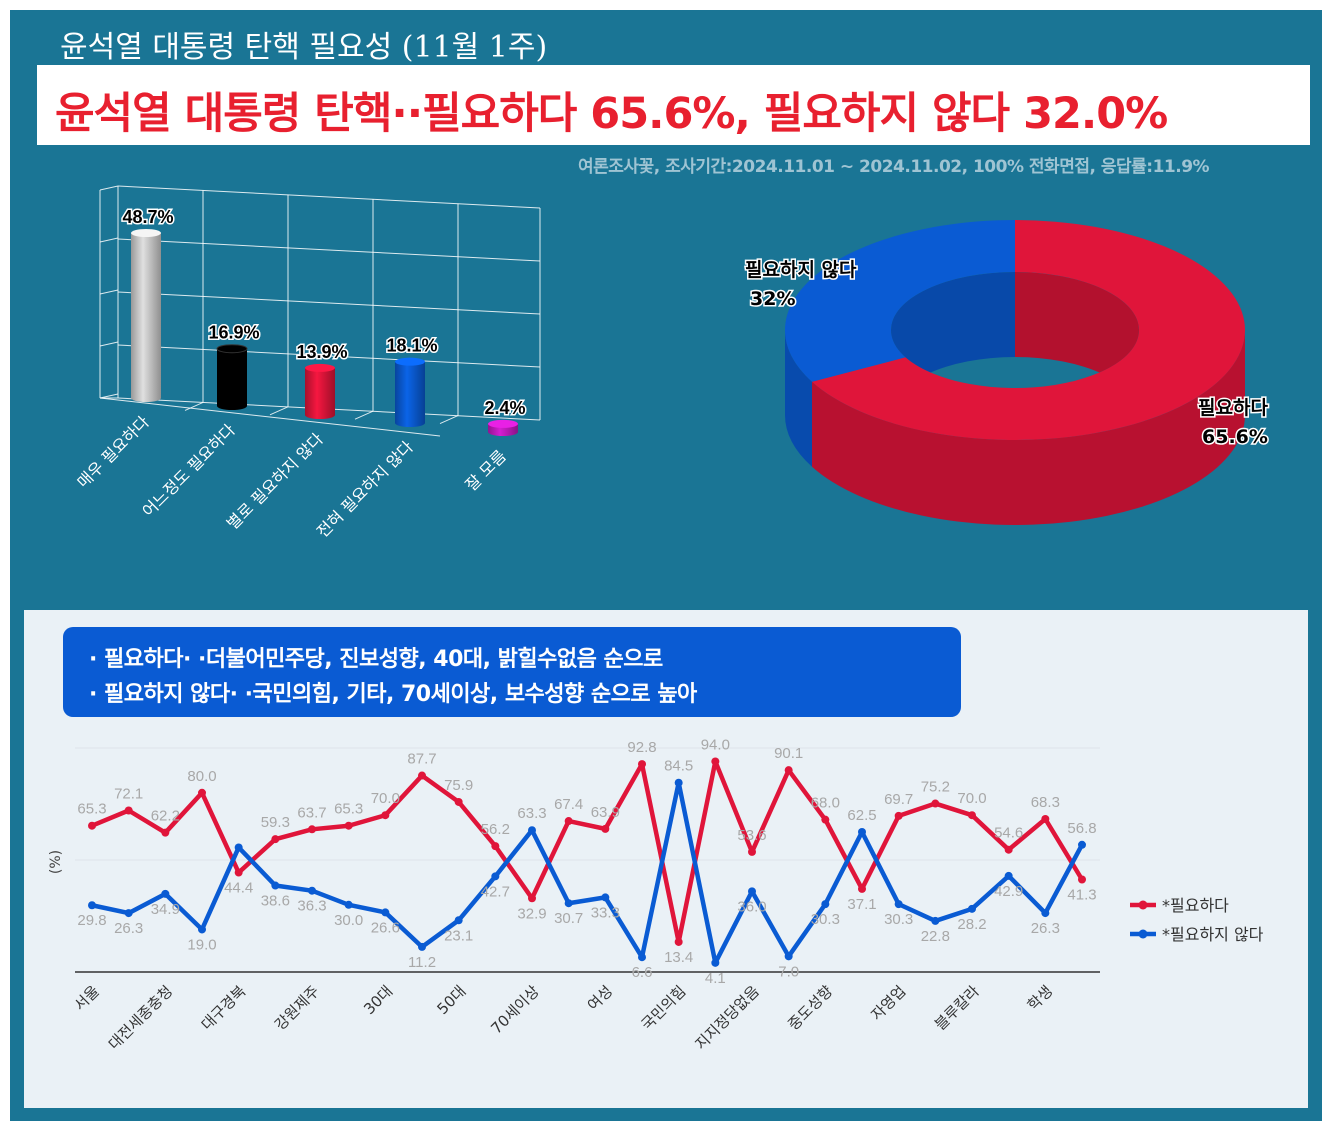  I want to click on data-label: 65.3, so click(348, 809).